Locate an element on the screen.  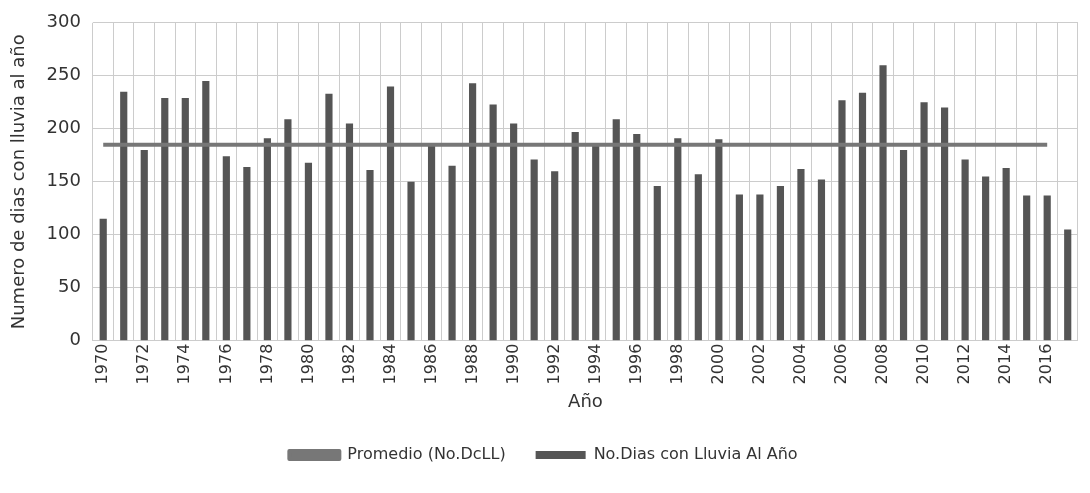
x-tick-label: 1996 is located at coordinates (635, 364).